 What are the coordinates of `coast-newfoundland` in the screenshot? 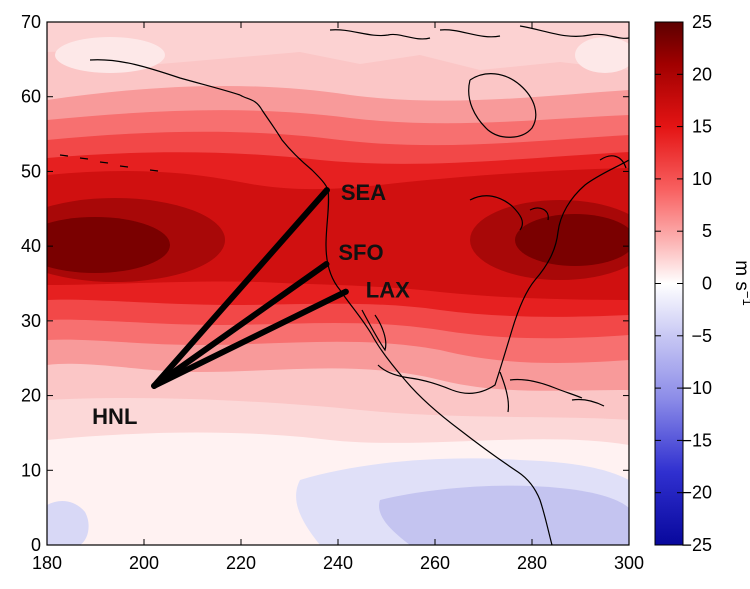 It's located at (613, 162).